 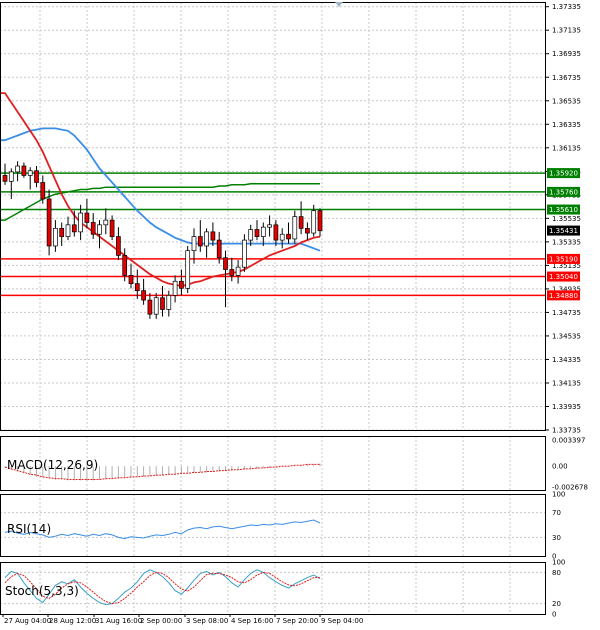 I want to click on macd-tick-label: 0.003397, so click(x=568, y=441).